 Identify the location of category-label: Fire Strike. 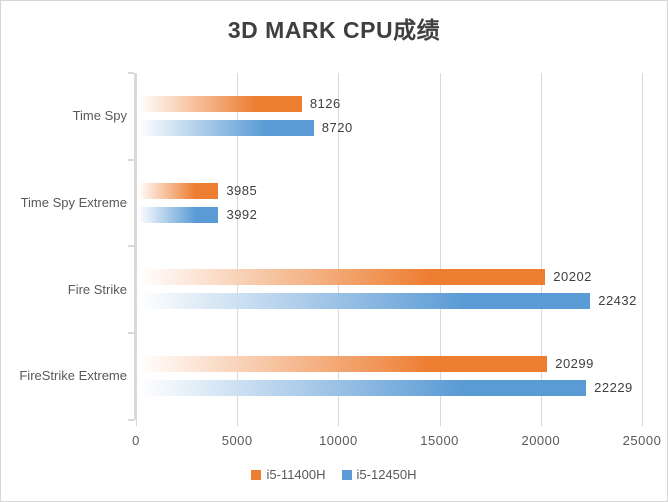
(97, 289).